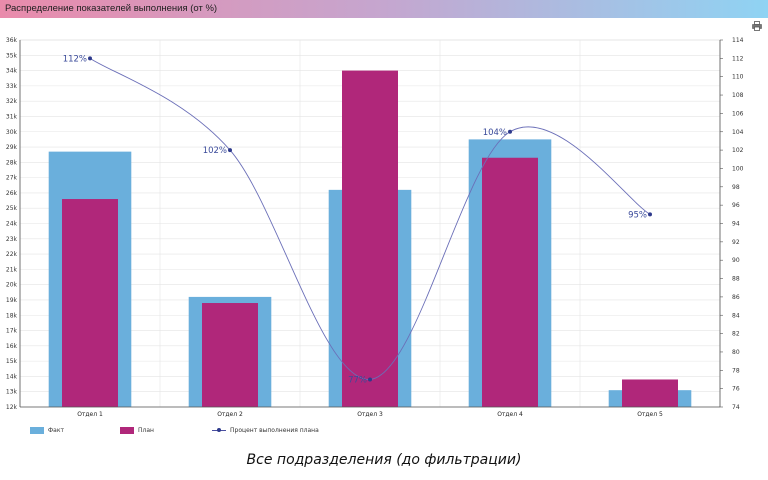 Image resolution: width=768 pixels, height=480 pixels. I want to click on y-left-tick-label: 25k, so click(12, 208).